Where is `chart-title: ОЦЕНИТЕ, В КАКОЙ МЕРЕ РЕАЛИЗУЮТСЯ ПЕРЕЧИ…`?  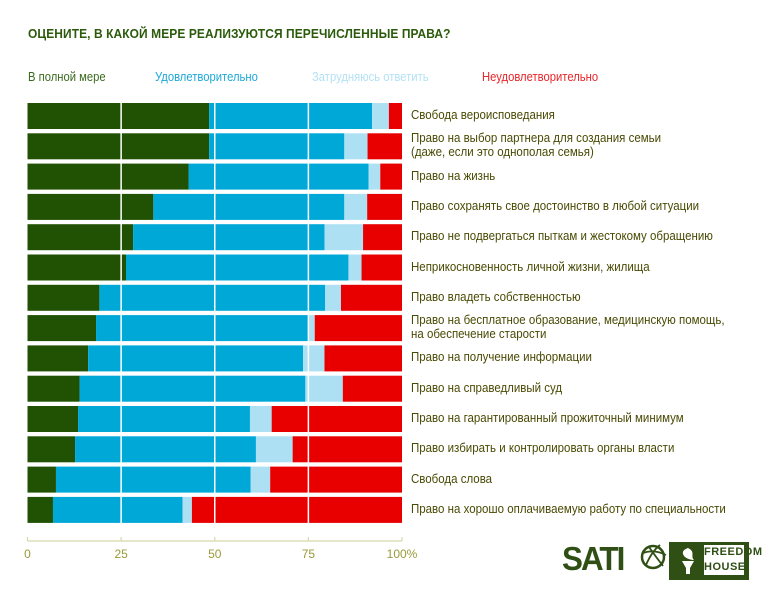
chart-title: ОЦЕНИТЕ, В КАКОЙ МЕРЕ РЕАЛИЗУЮТСЯ ПЕРЕЧИ… is located at coordinates (239, 33).